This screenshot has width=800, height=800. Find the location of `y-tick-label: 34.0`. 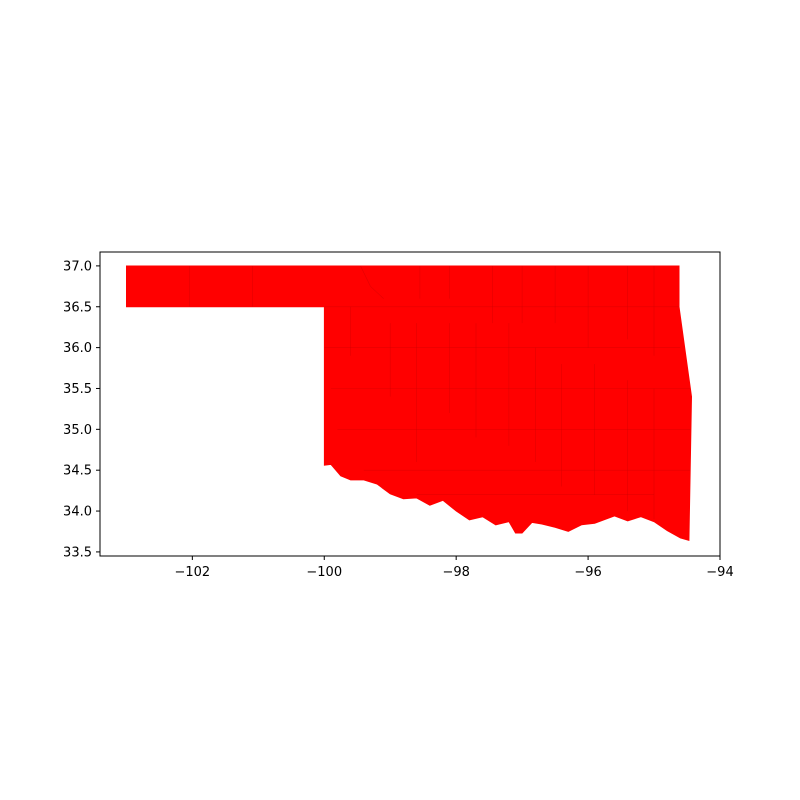

y-tick-label: 34.0 is located at coordinates (77, 512).